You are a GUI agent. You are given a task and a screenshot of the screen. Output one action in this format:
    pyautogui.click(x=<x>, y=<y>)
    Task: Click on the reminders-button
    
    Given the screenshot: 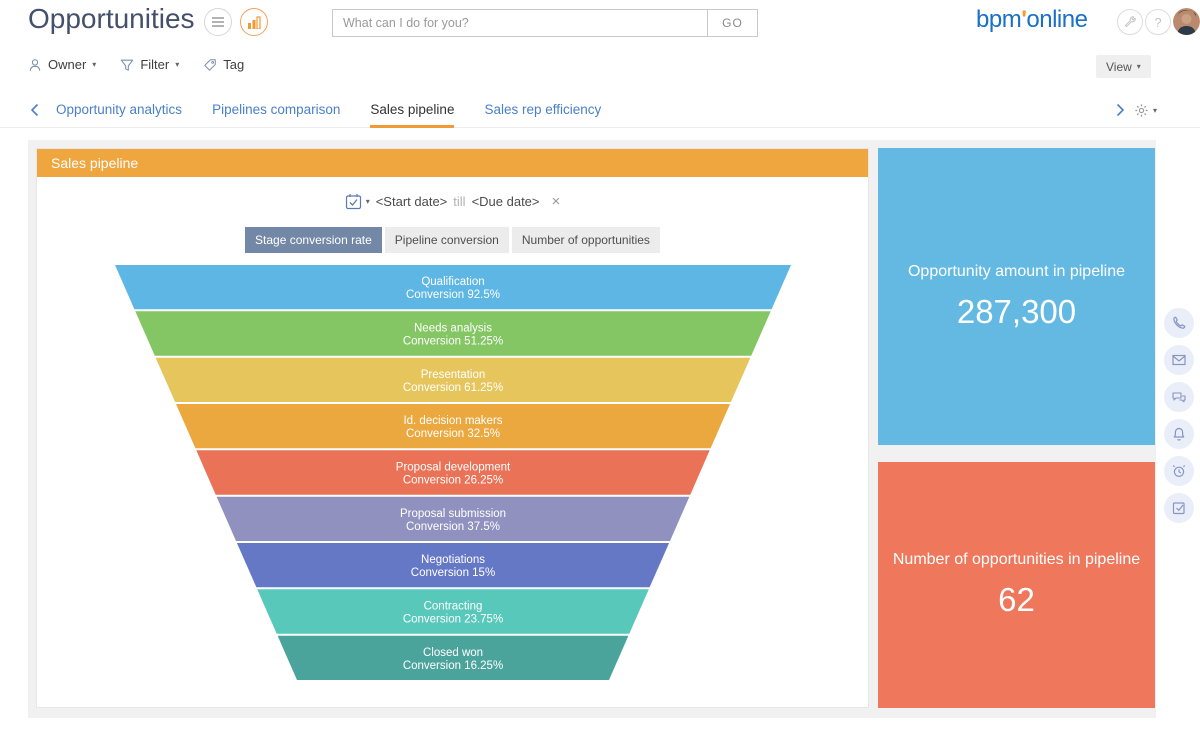 What is the action you would take?
    pyautogui.click(x=1179, y=471)
    